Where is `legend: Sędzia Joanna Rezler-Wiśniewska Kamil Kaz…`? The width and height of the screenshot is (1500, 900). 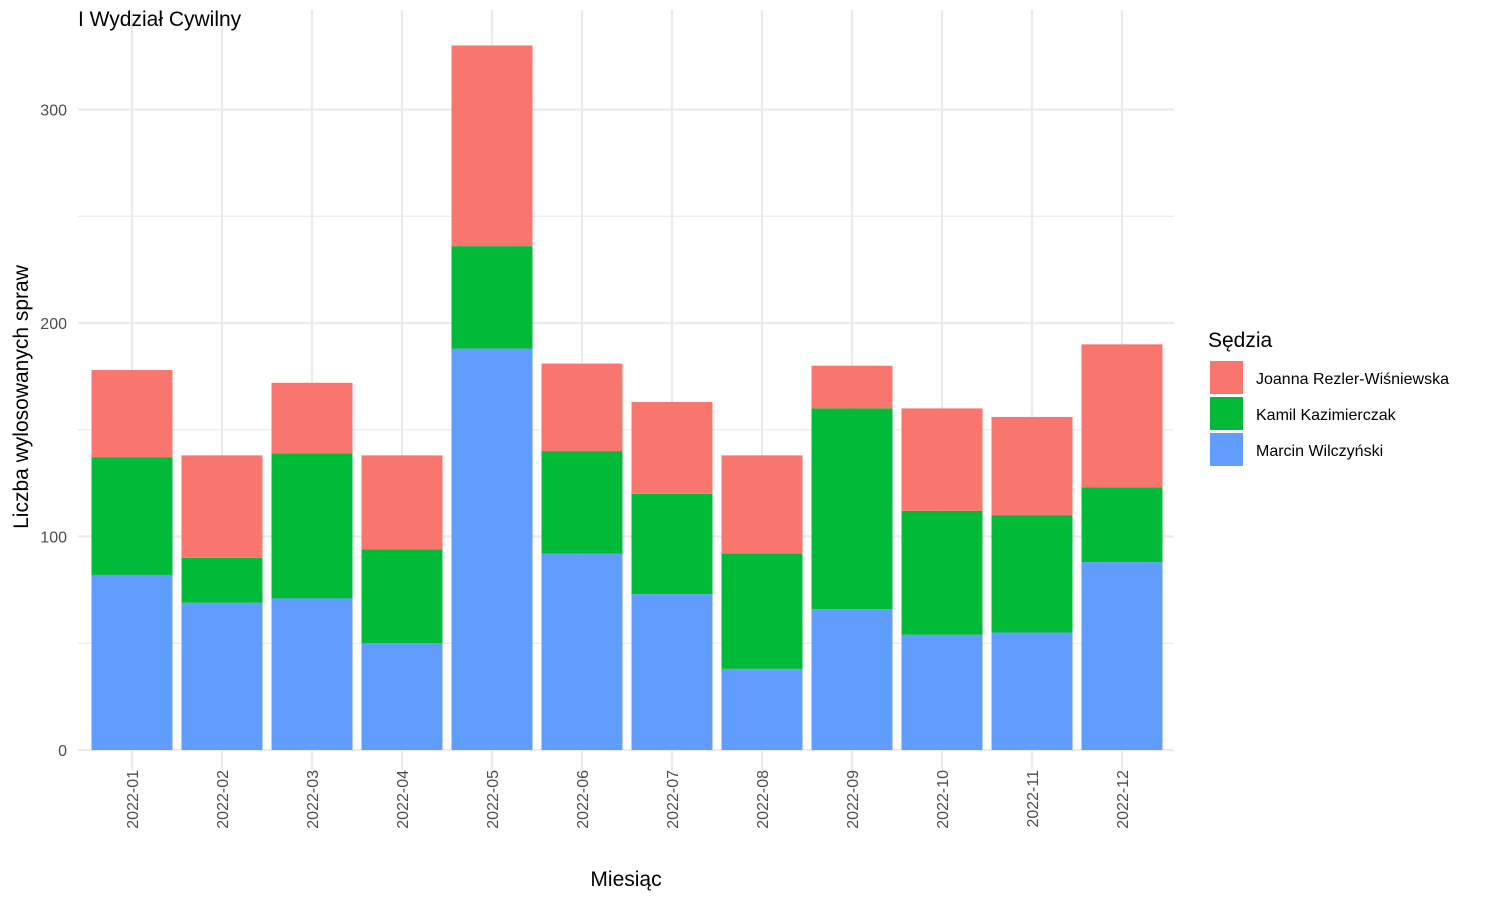 legend: Sędzia Joanna Rezler-Wiśniewska Kamil Kaz… is located at coordinates (1328, 397).